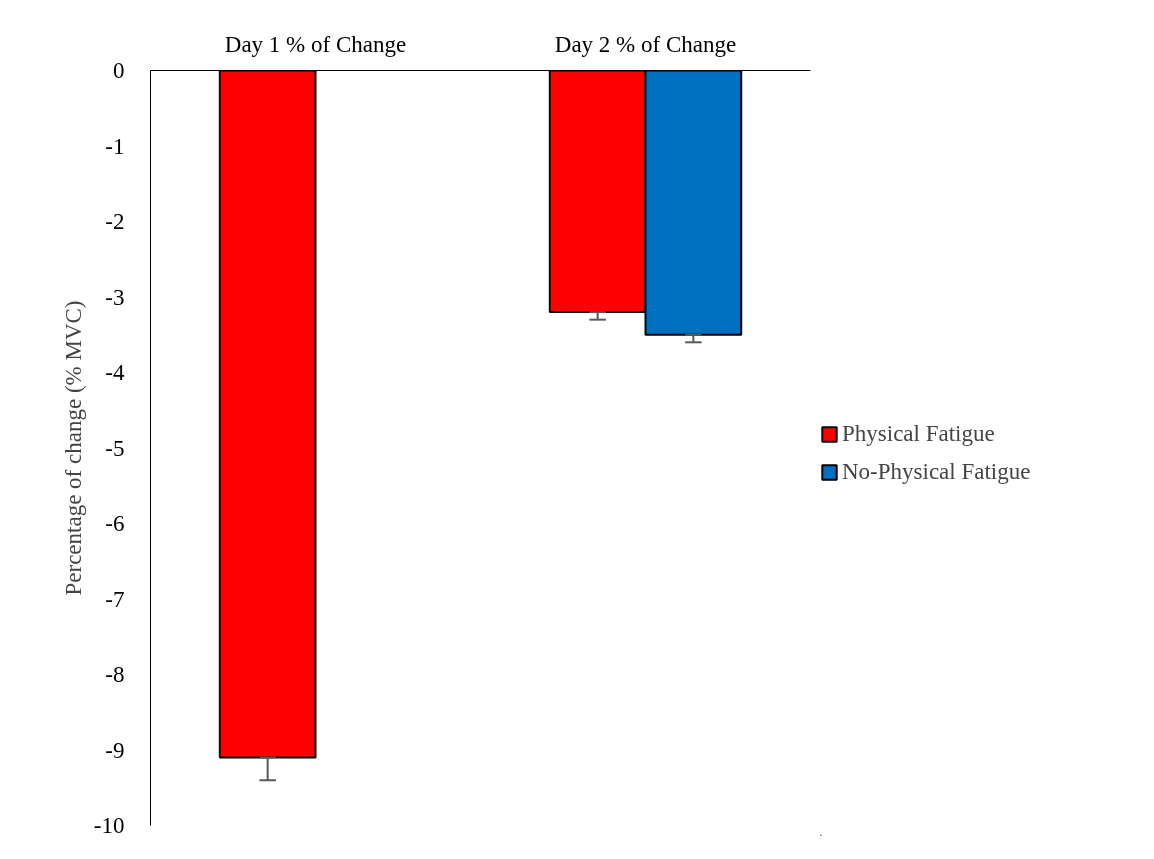 The image size is (1154, 859). I want to click on y-tick-label: -3, so click(115, 297).